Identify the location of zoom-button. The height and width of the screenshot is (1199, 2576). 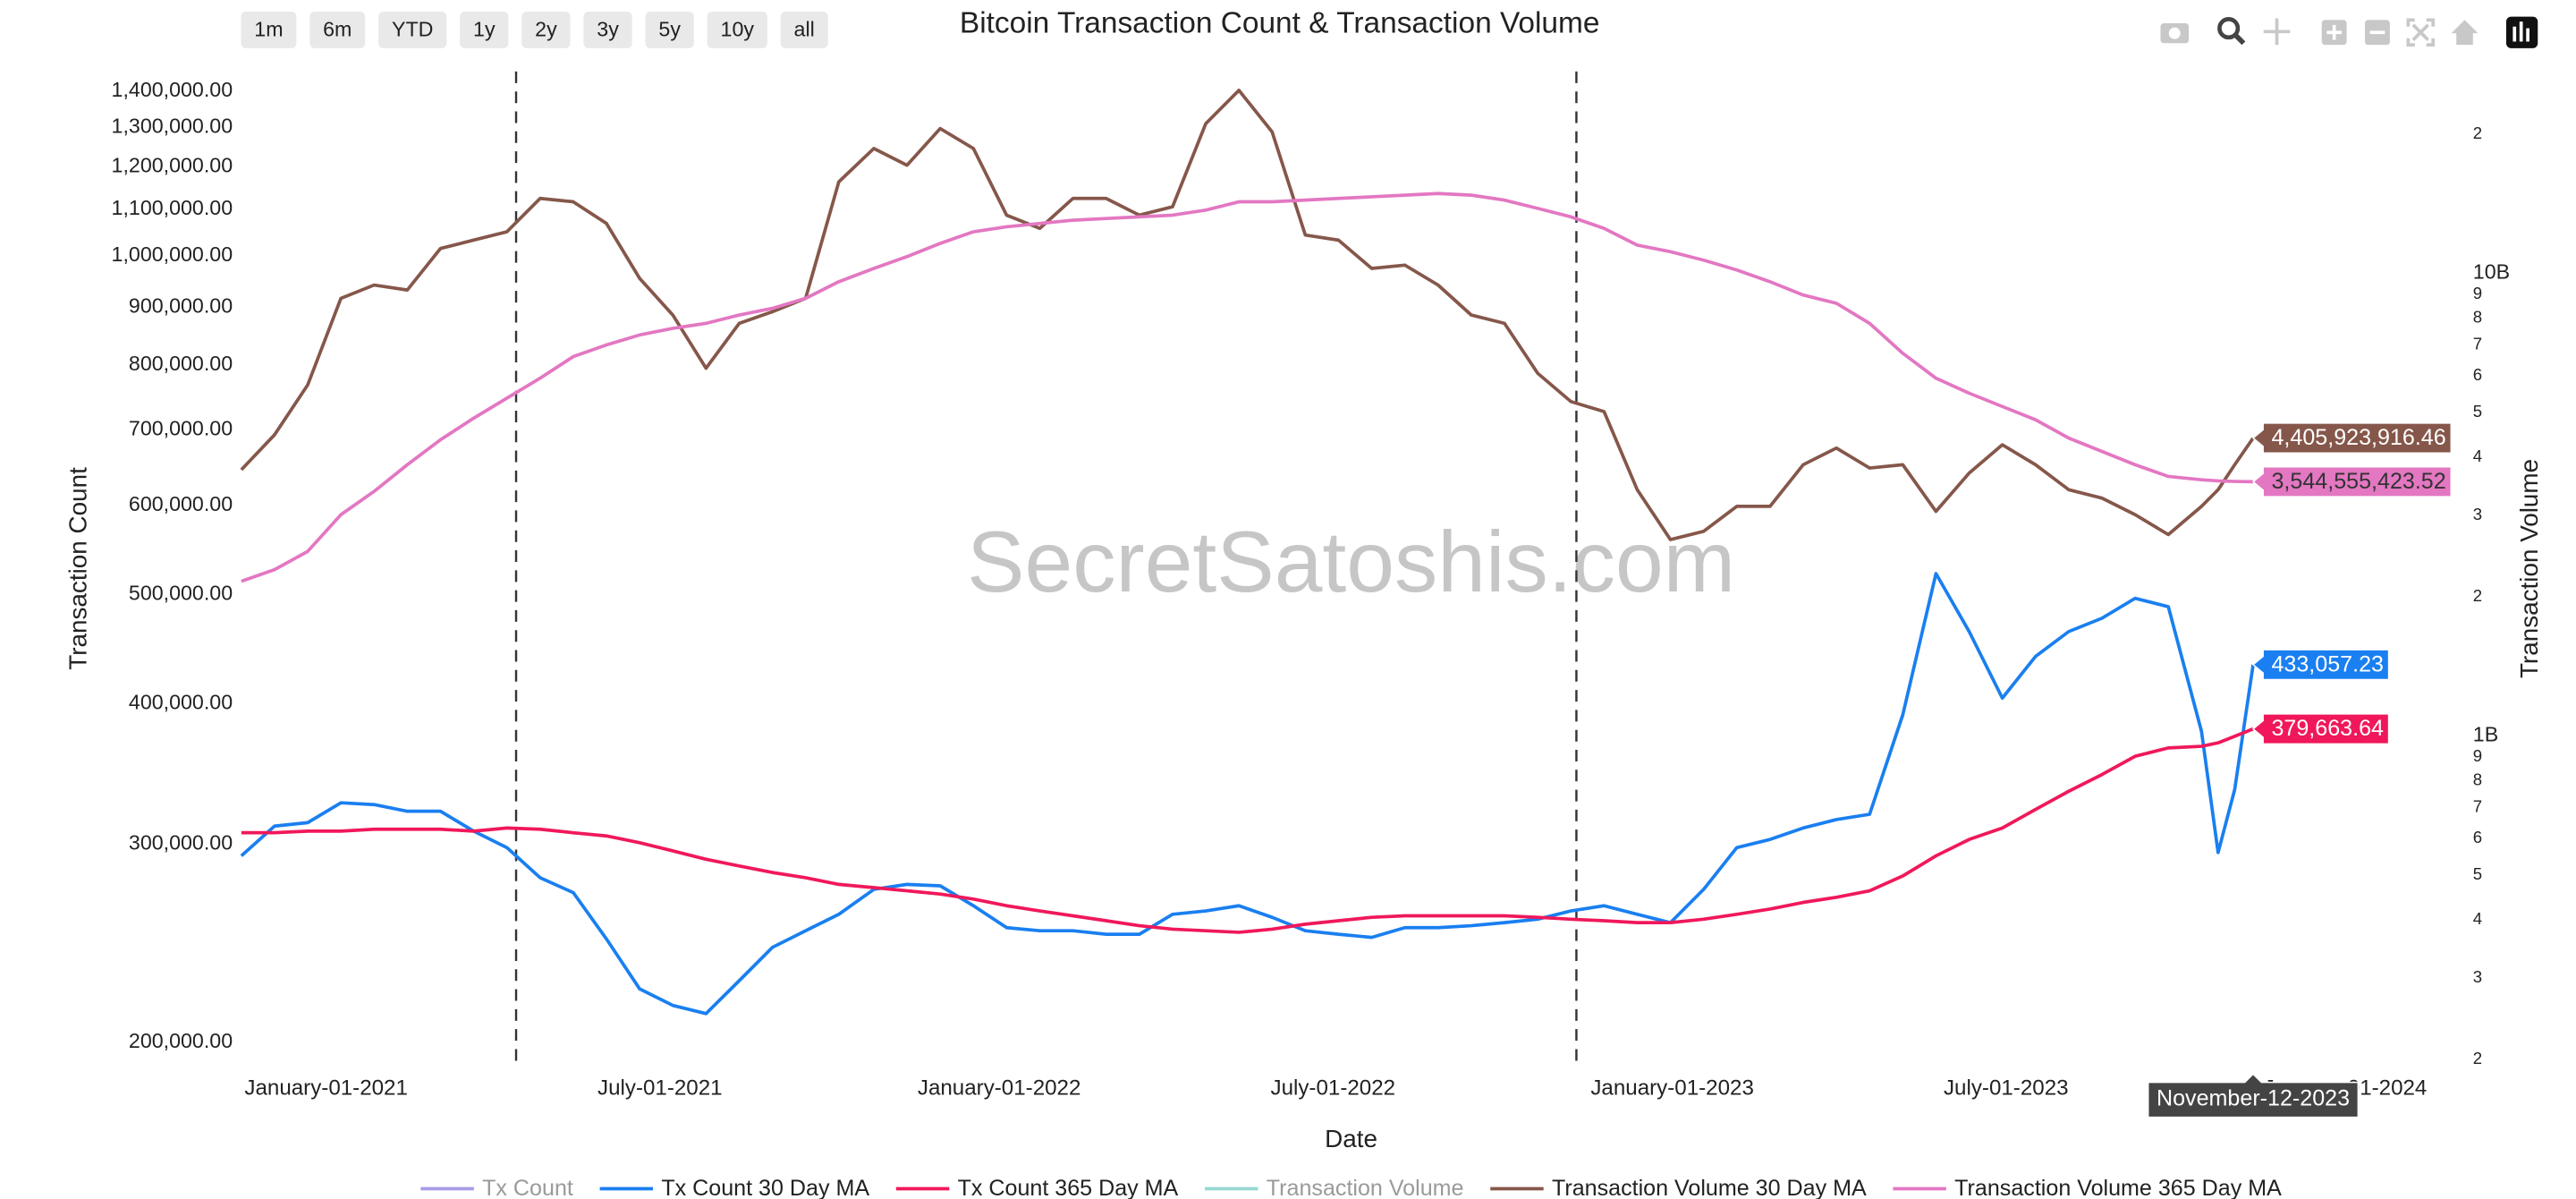
(2231, 31).